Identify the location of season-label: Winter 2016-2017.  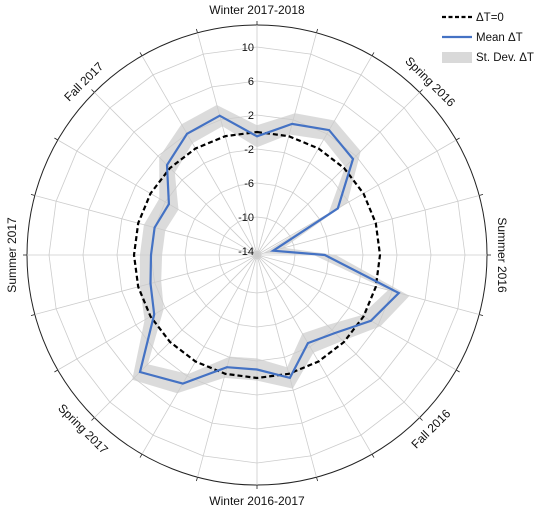
(257, 501).